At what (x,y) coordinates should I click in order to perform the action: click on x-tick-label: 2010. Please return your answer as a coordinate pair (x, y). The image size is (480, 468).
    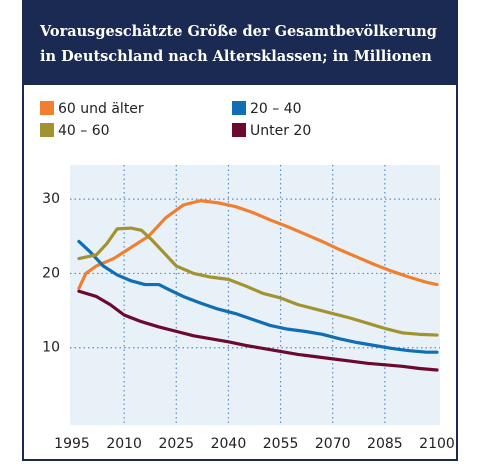
    Looking at the image, I should click on (124, 444).